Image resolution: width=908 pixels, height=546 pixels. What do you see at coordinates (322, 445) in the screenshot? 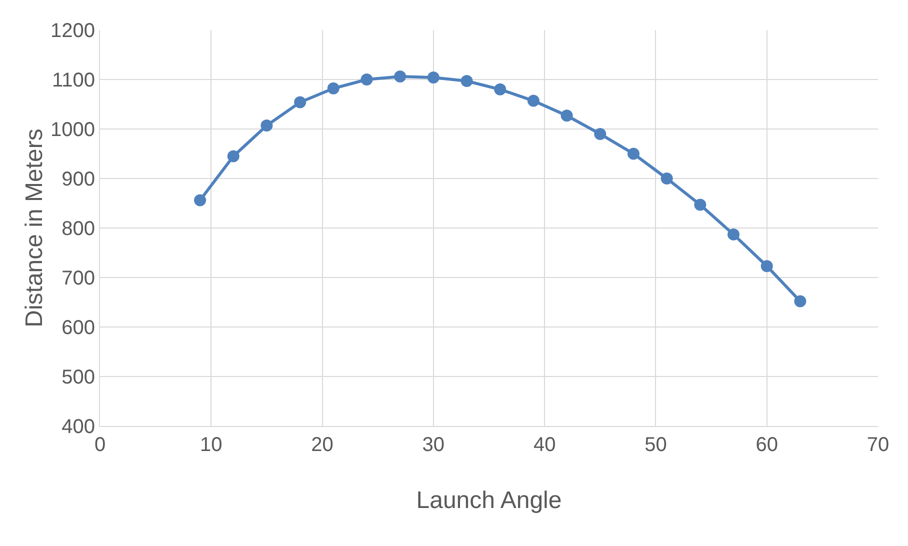
I see `x-tick-label: 20` at bounding box center [322, 445].